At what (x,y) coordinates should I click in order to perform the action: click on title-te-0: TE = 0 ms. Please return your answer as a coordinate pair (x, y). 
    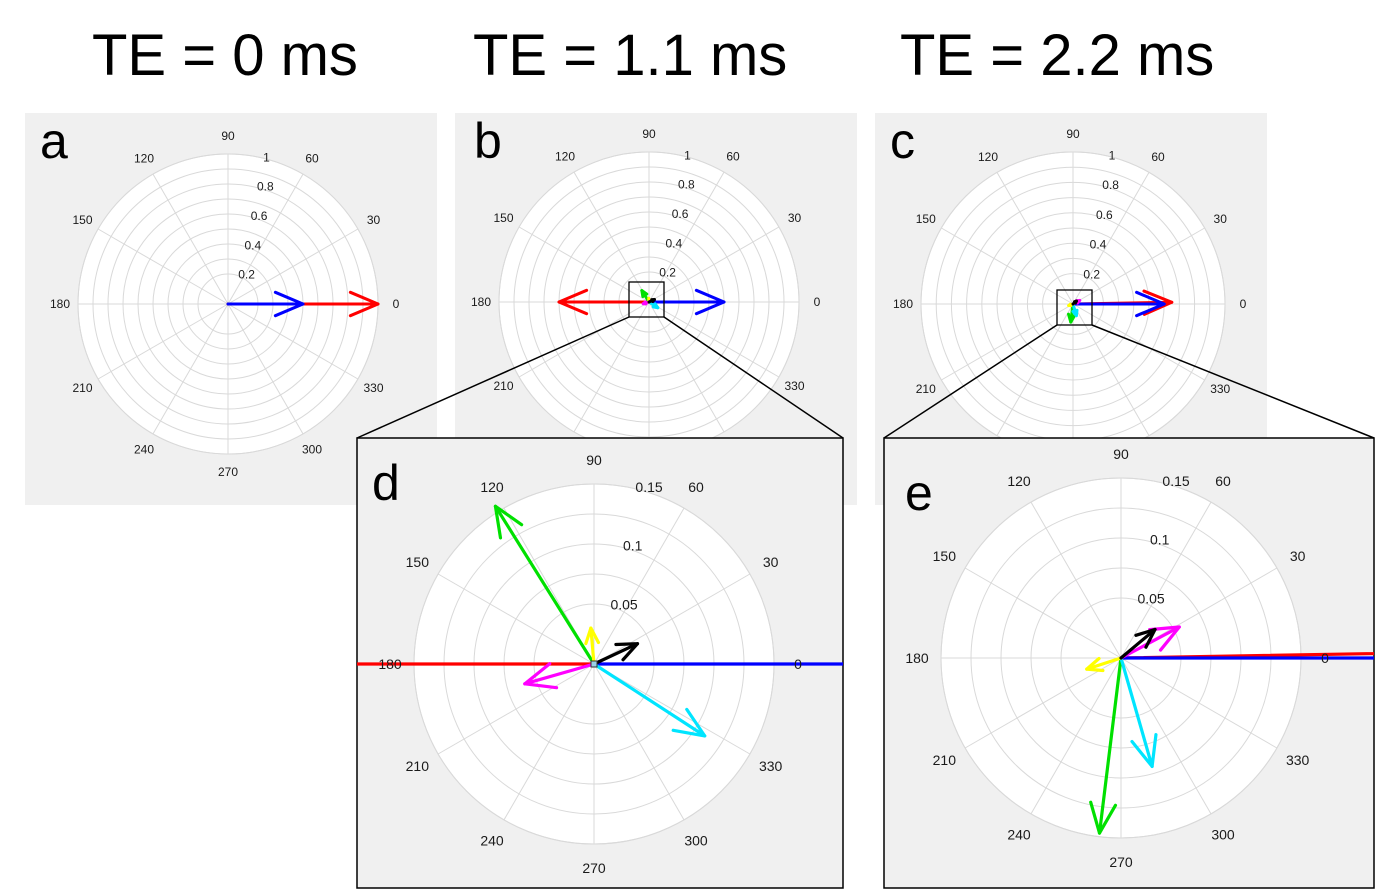
    Looking at the image, I should click on (225, 55).